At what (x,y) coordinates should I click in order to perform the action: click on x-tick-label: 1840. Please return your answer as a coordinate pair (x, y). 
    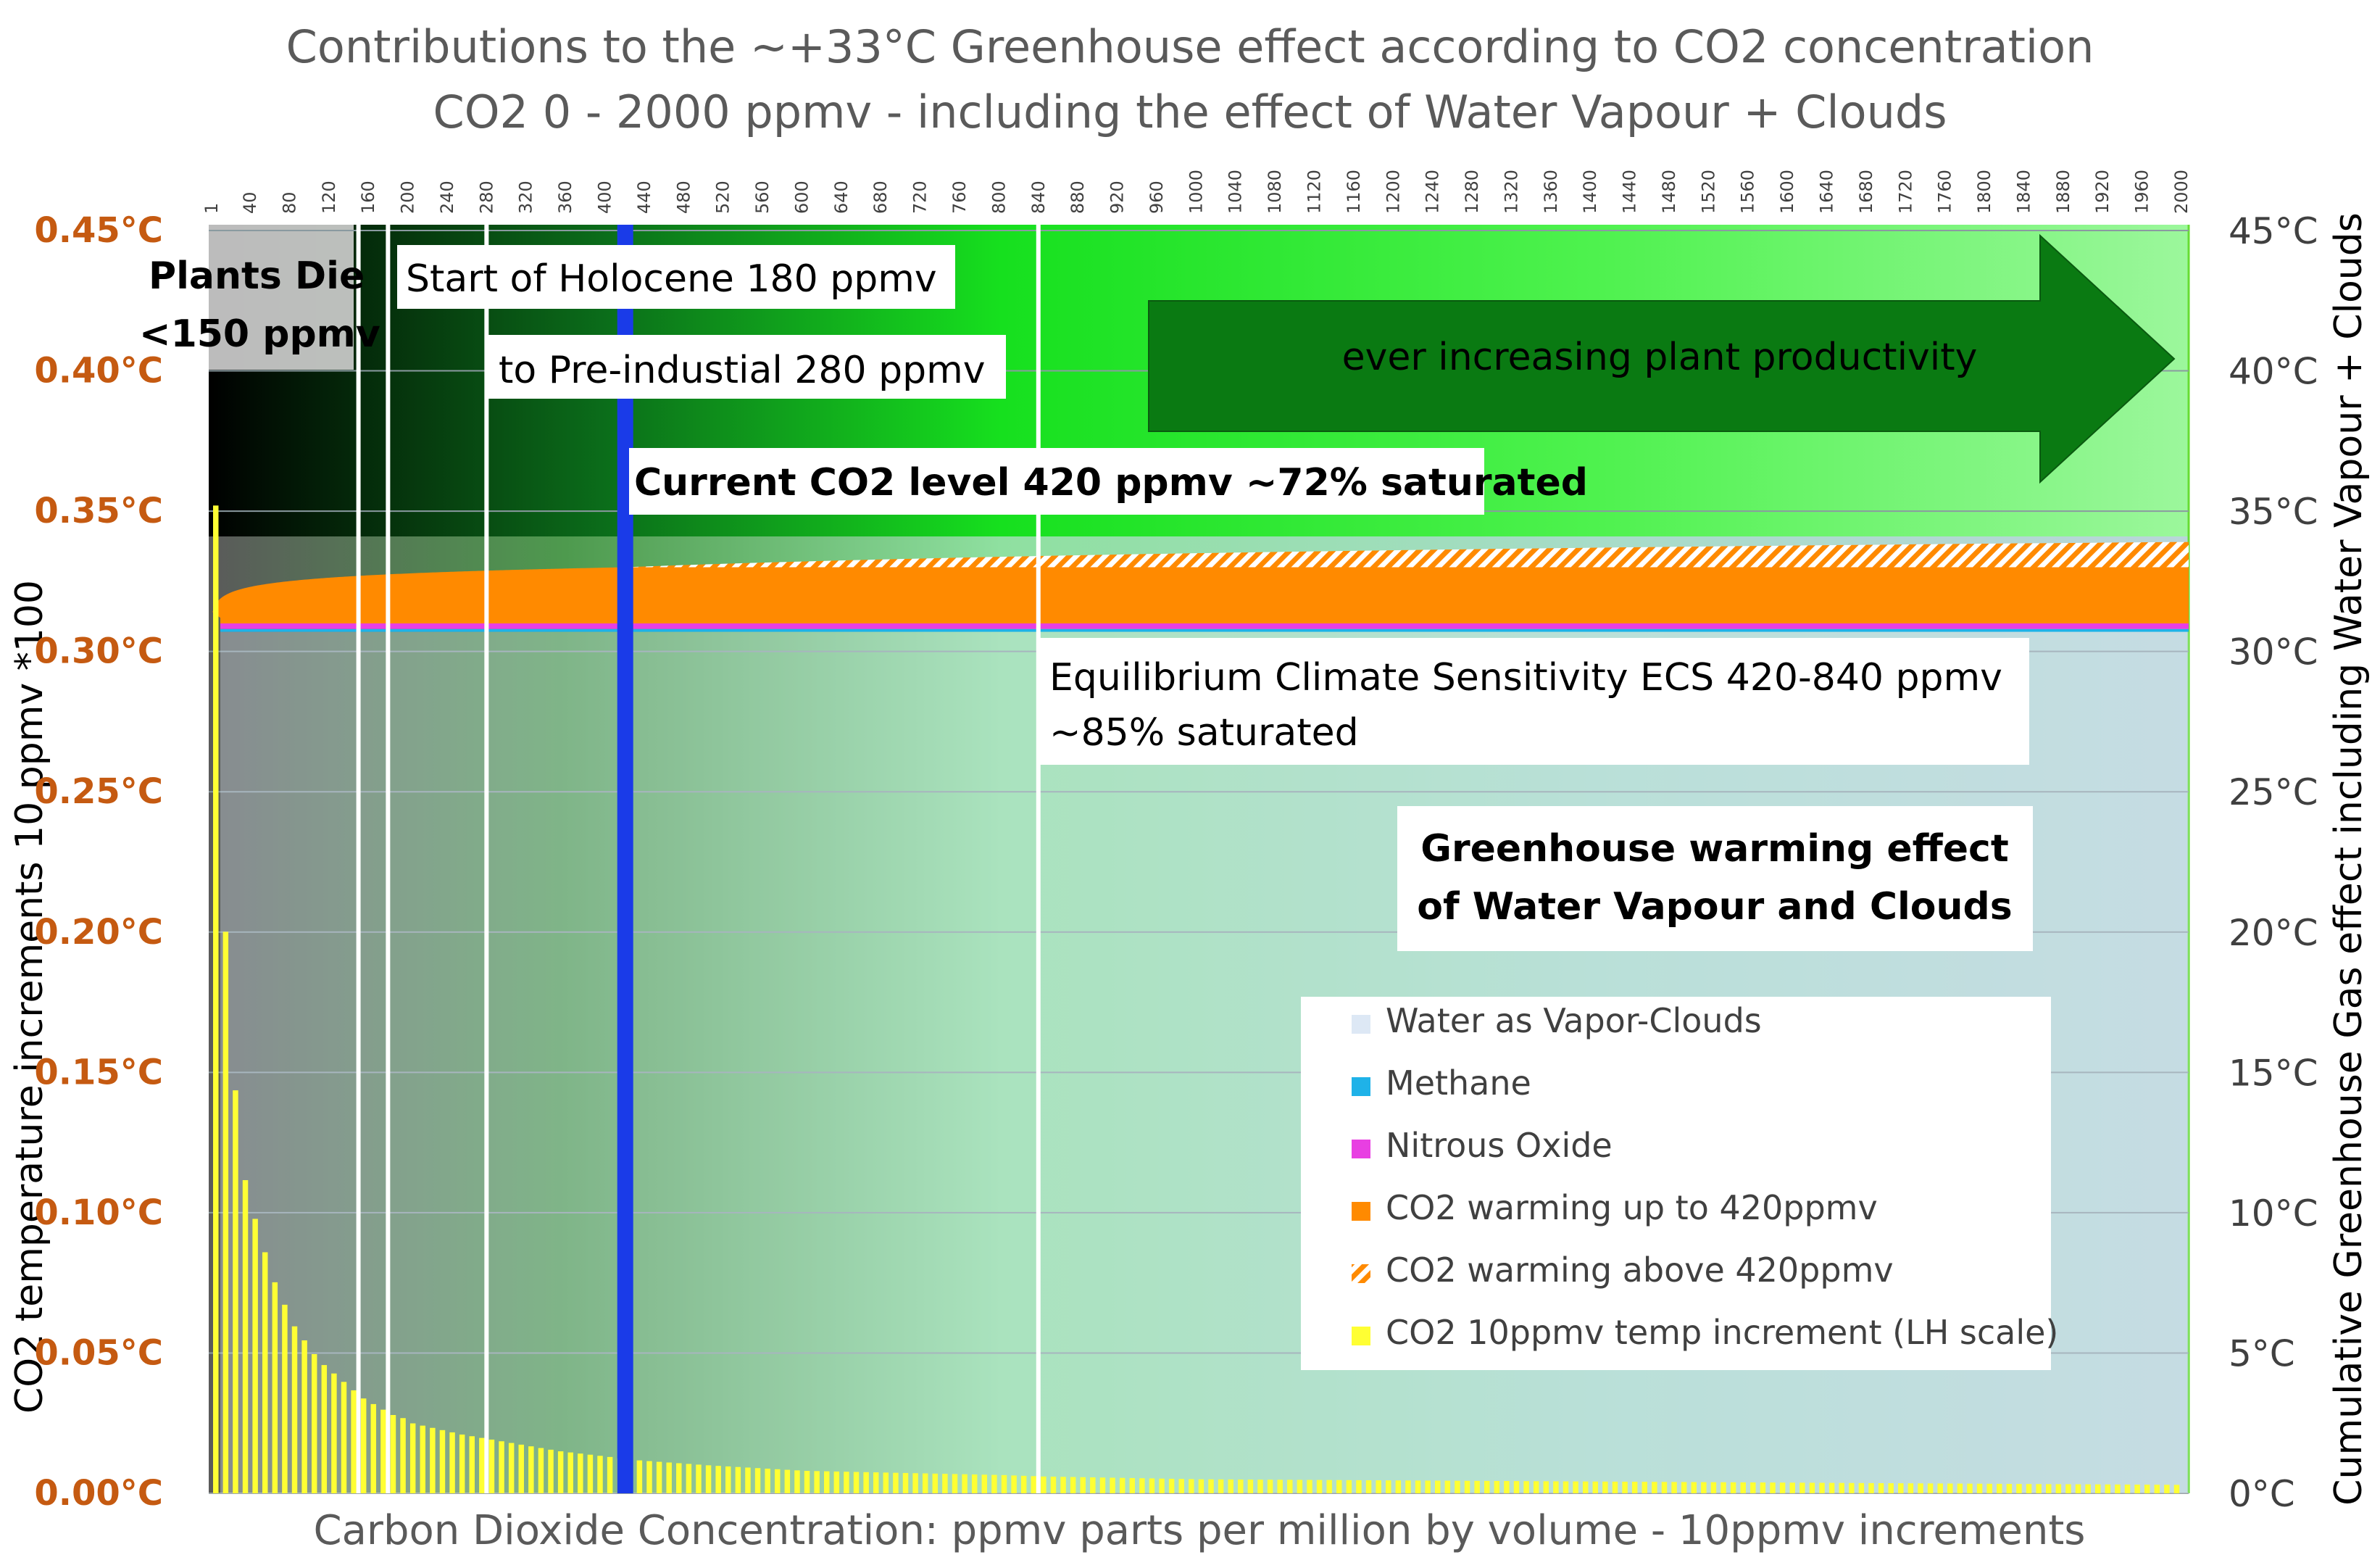
    Looking at the image, I should click on (2023, 192).